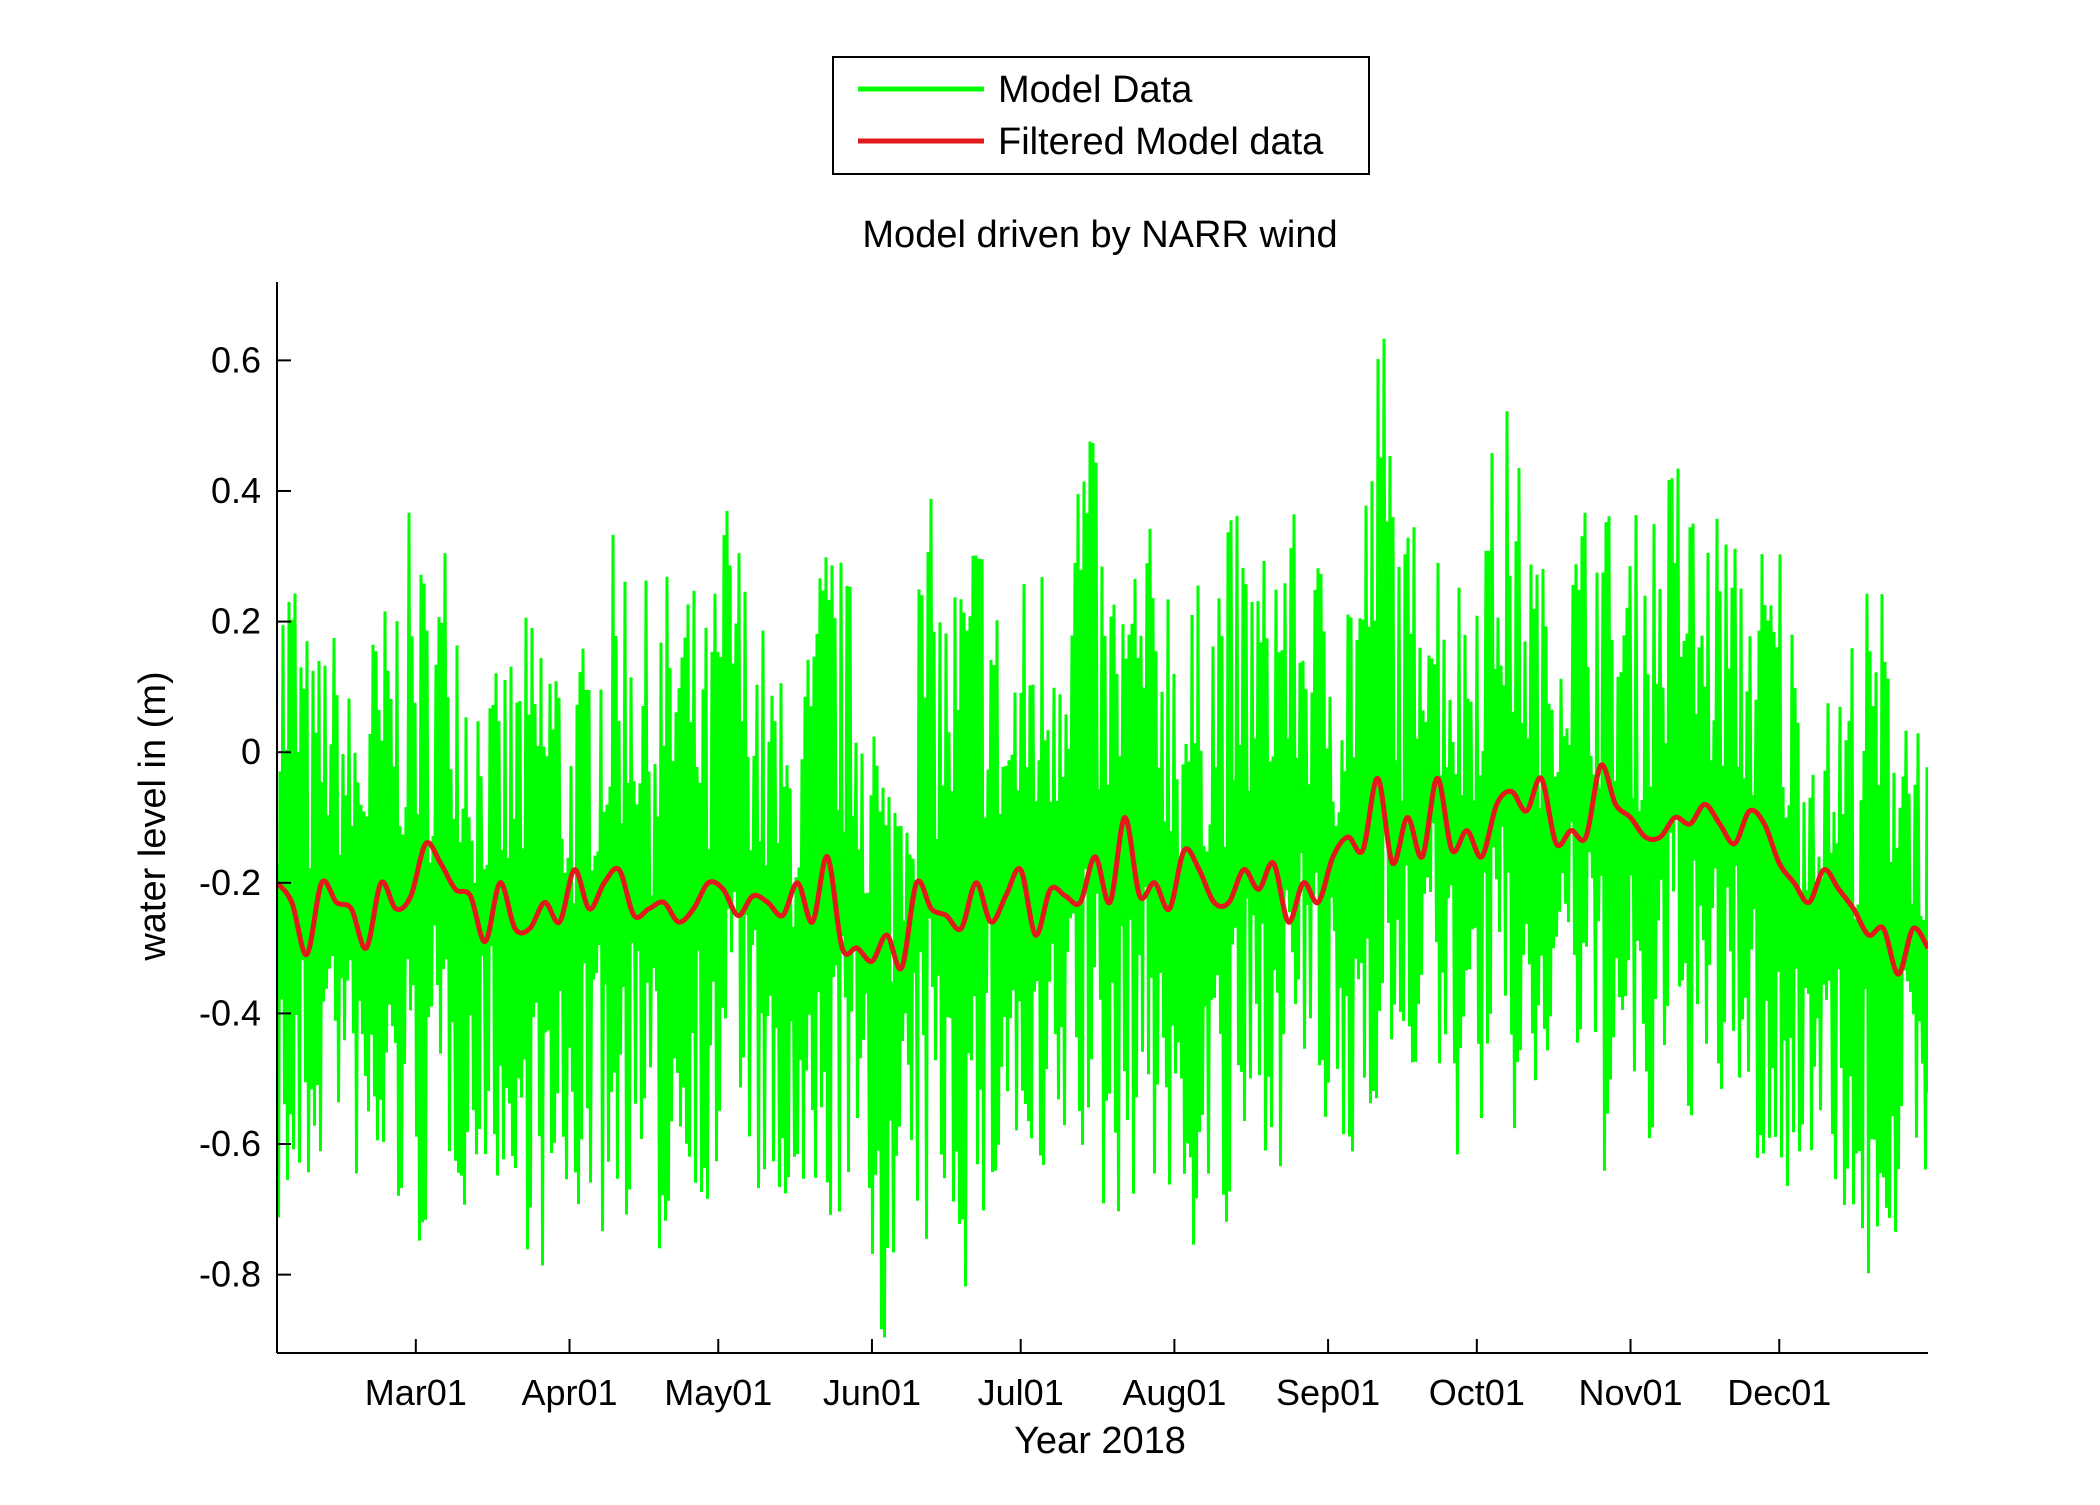 This screenshot has height=1505, width=2100. What do you see at coordinates (1095, 90) in the screenshot?
I see `legend-label-model-data: Model Data` at bounding box center [1095, 90].